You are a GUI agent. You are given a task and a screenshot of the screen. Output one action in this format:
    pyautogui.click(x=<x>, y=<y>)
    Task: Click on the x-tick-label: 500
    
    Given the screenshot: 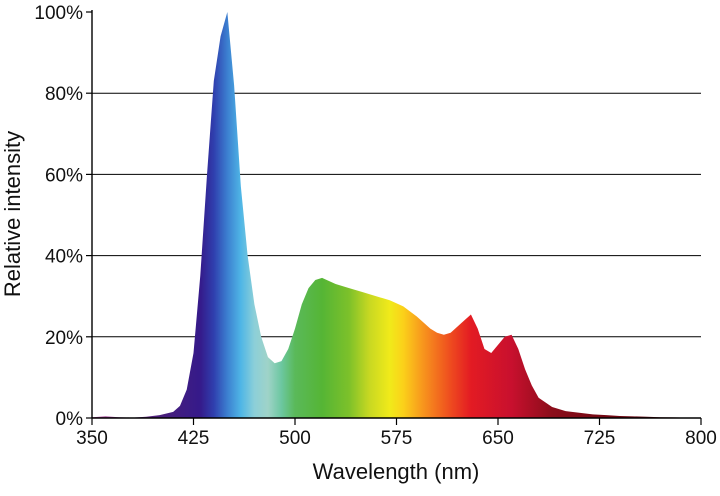 What is the action you would take?
    pyautogui.click(x=295, y=438)
    